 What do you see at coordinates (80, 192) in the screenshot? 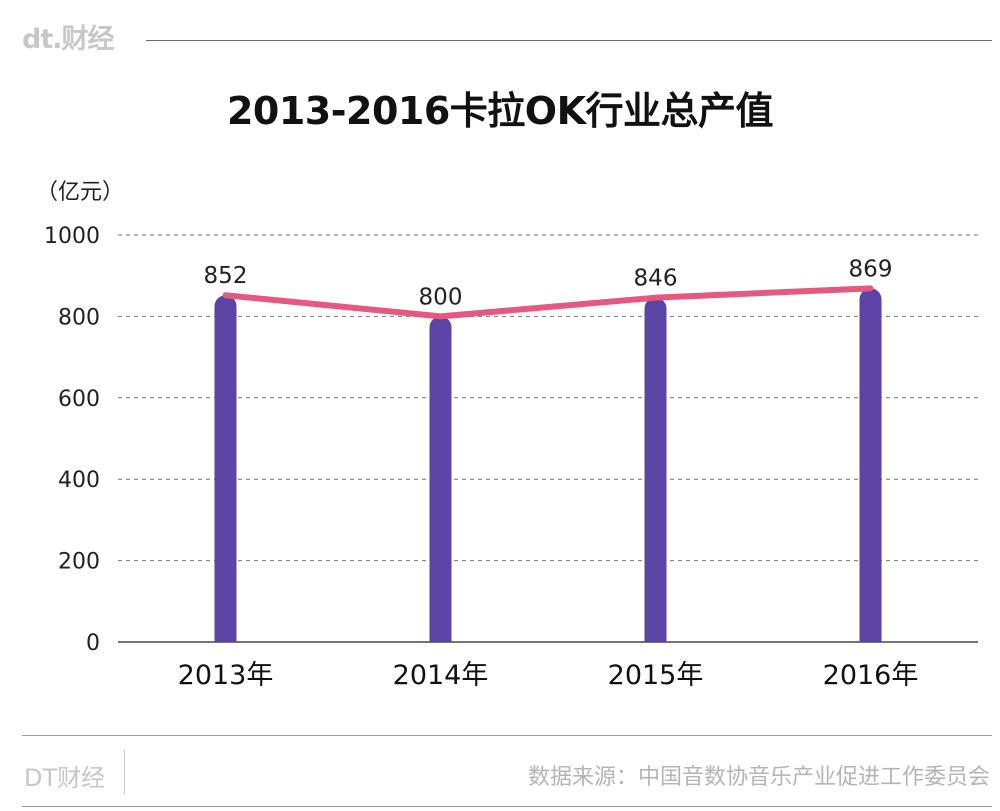
I see `y-axis-unit-label: （亿元）` at bounding box center [80, 192].